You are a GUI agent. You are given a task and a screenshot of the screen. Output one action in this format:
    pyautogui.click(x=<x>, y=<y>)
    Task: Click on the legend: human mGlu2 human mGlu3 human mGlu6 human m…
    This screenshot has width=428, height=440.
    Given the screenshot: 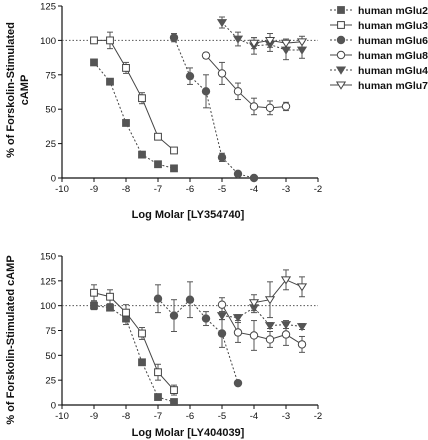 What is the action you would take?
    pyautogui.click(x=379, y=48)
    